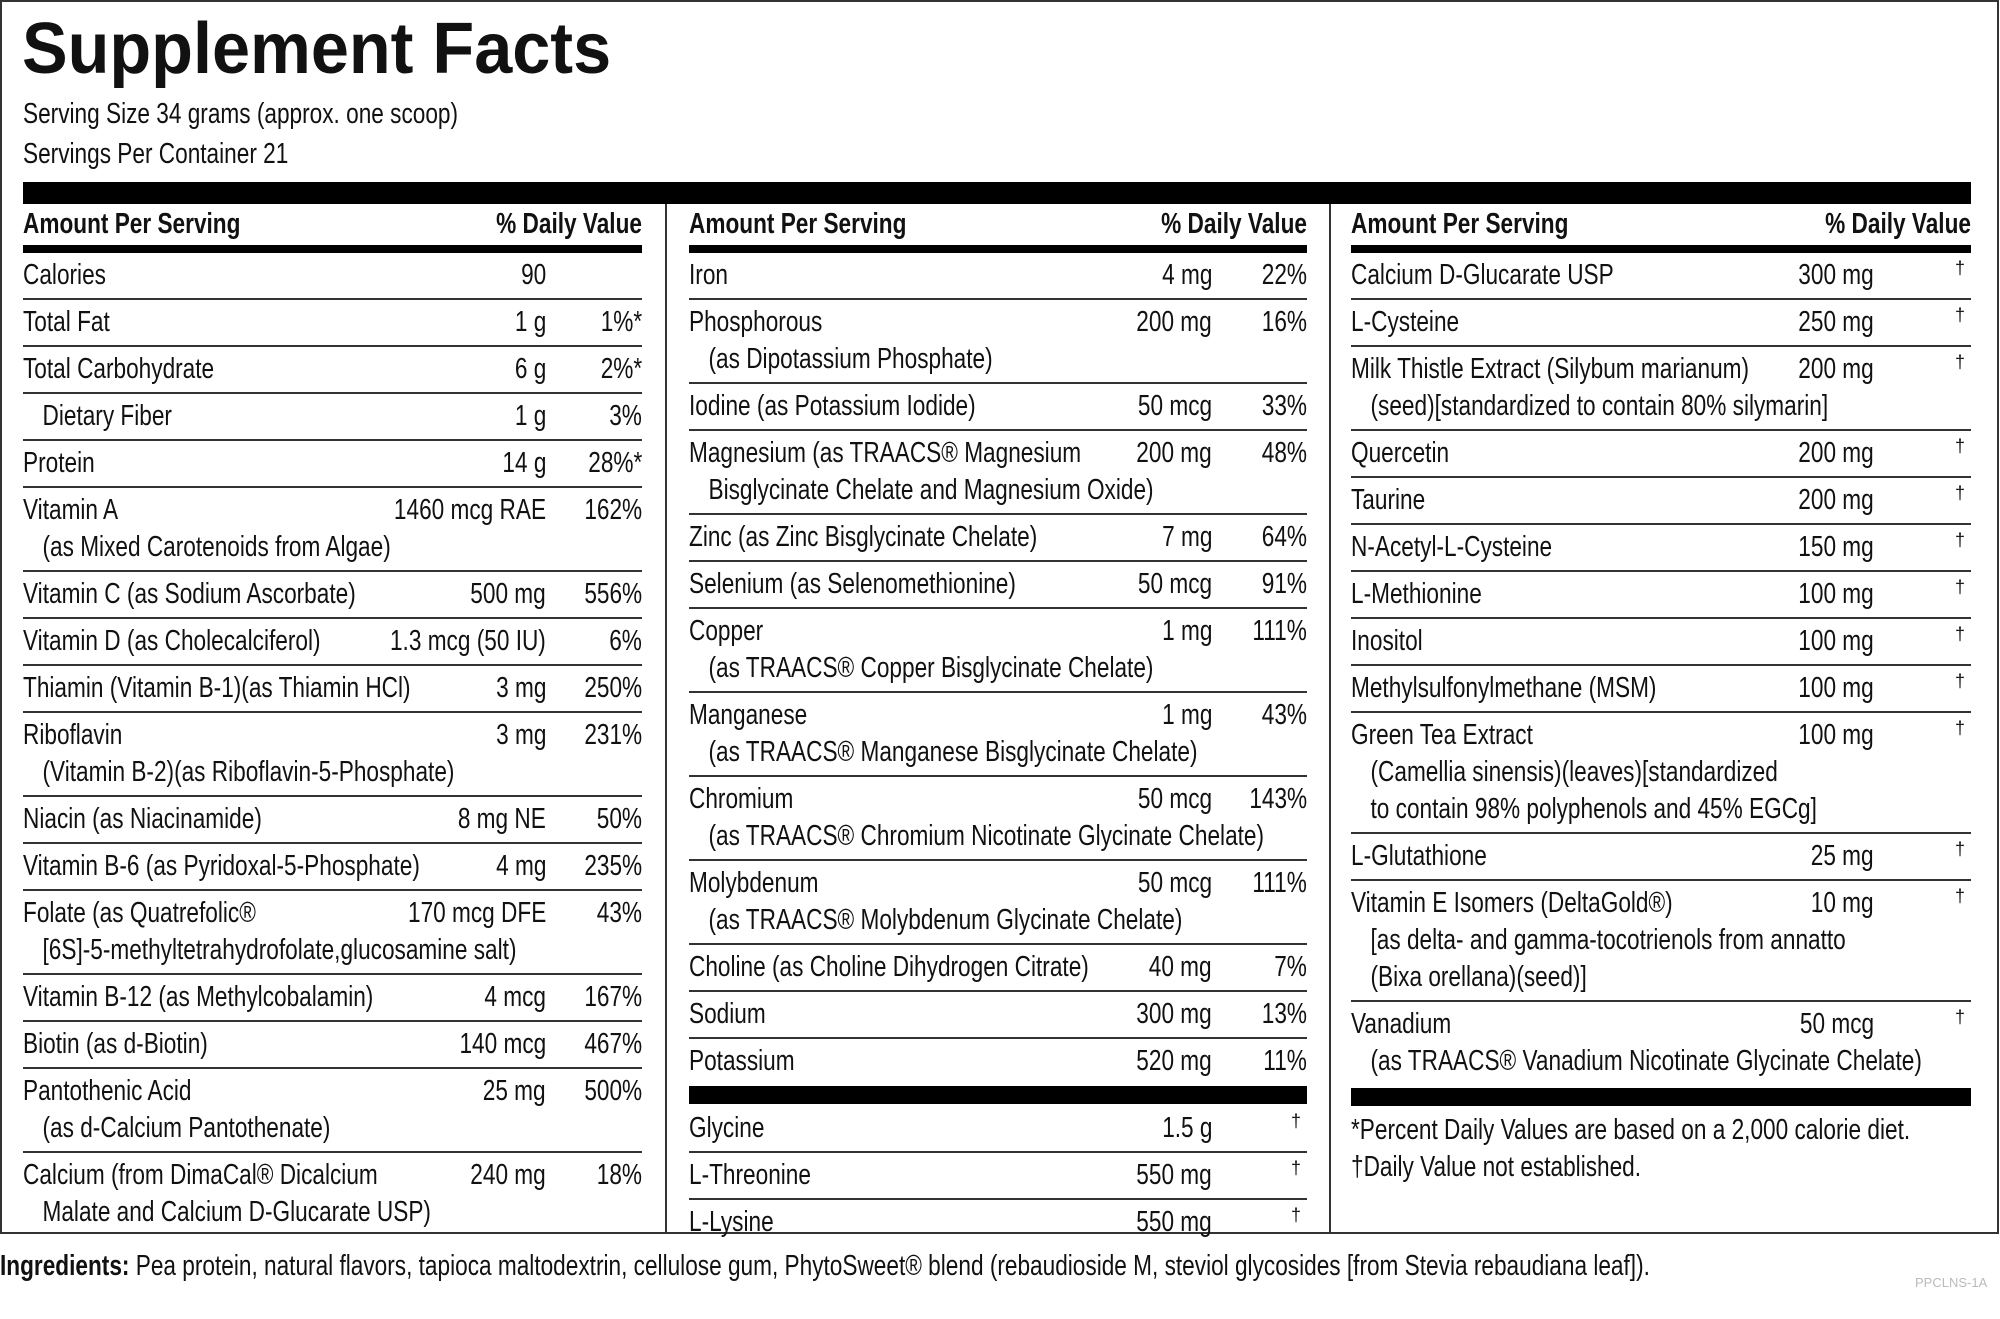 The image size is (2000, 1319). I want to click on amount-wrap: 90, so click(530, 275).